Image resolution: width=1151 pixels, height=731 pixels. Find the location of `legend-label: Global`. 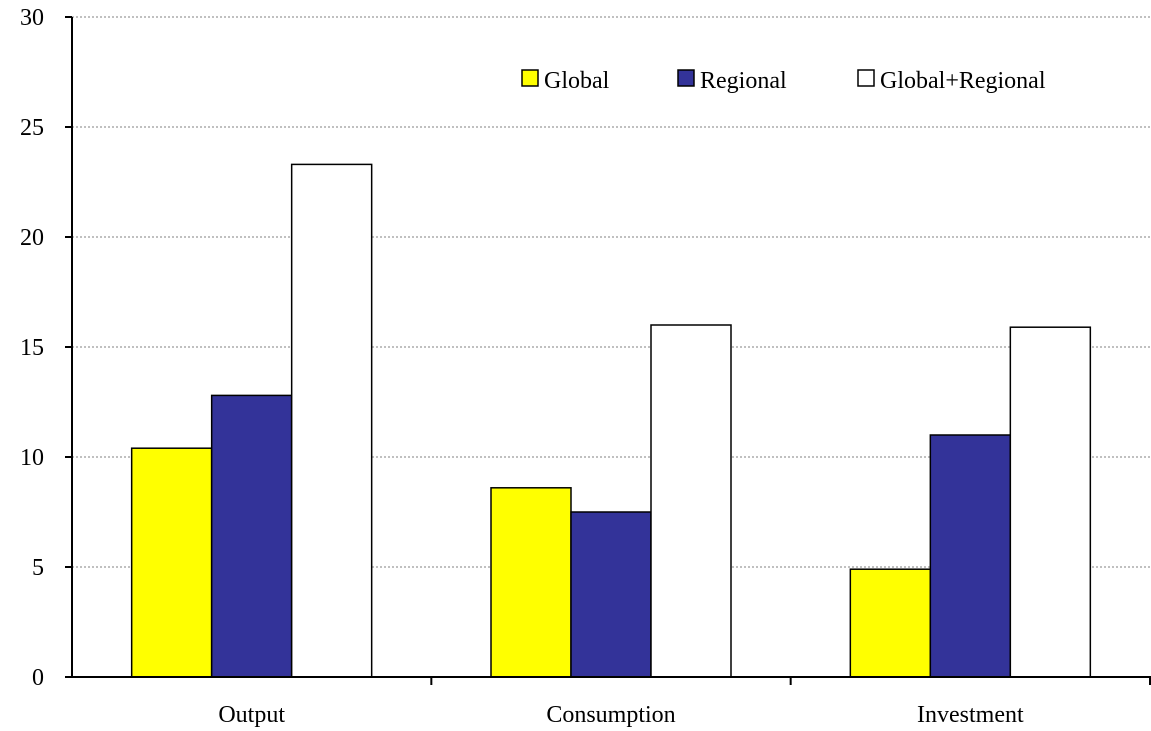

legend-label: Global is located at coordinates (577, 81).